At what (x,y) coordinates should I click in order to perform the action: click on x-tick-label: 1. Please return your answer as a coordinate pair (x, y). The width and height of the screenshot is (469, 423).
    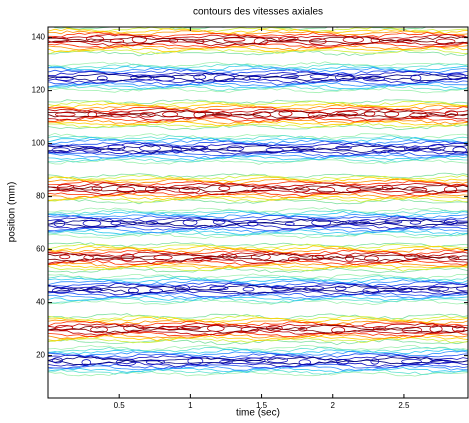
    Looking at the image, I should click on (190, 405).